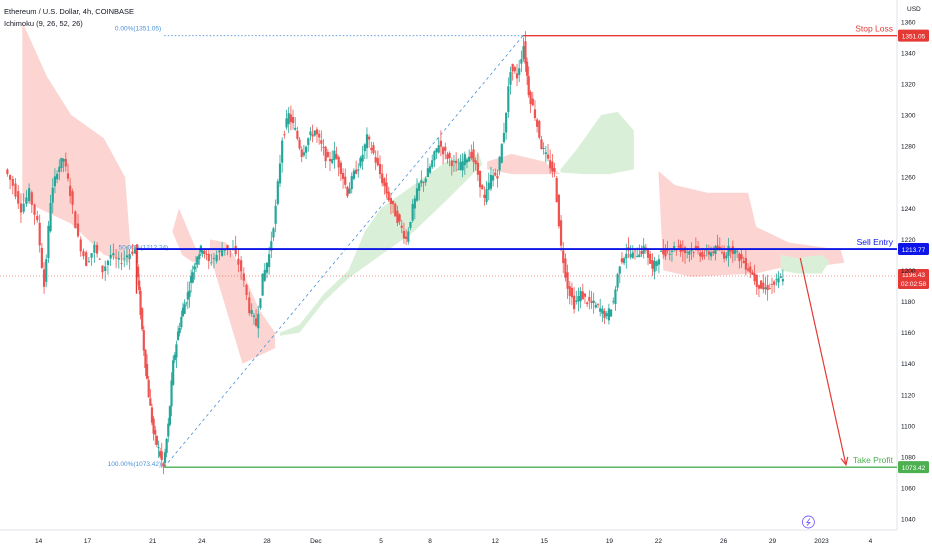  What do you see at coordinates (724, 541) in the screenshot?
I see `x-tick-label: 26` at bounding box center [724, 541].